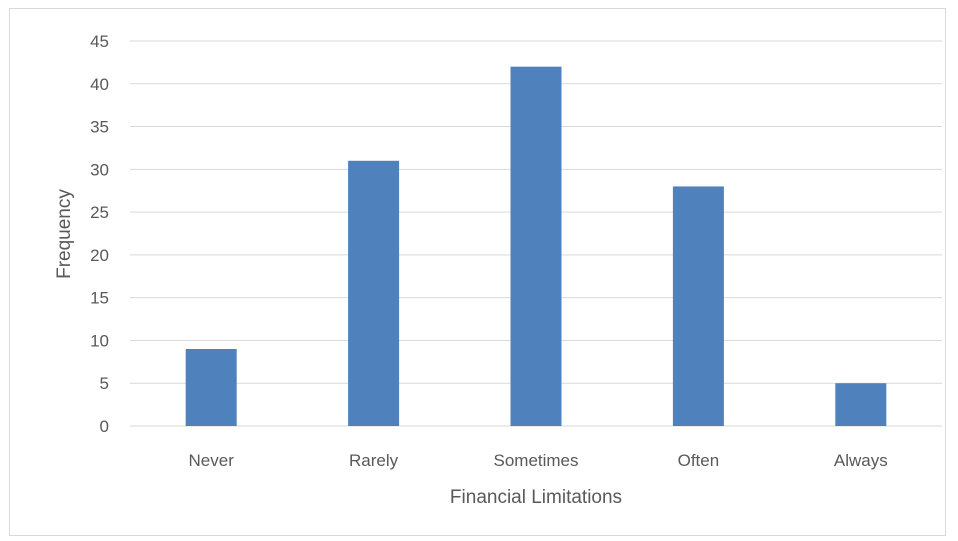 This screenshot has width=958, height=541. I want to click on x-tick-label: Never, so click(212, 460).